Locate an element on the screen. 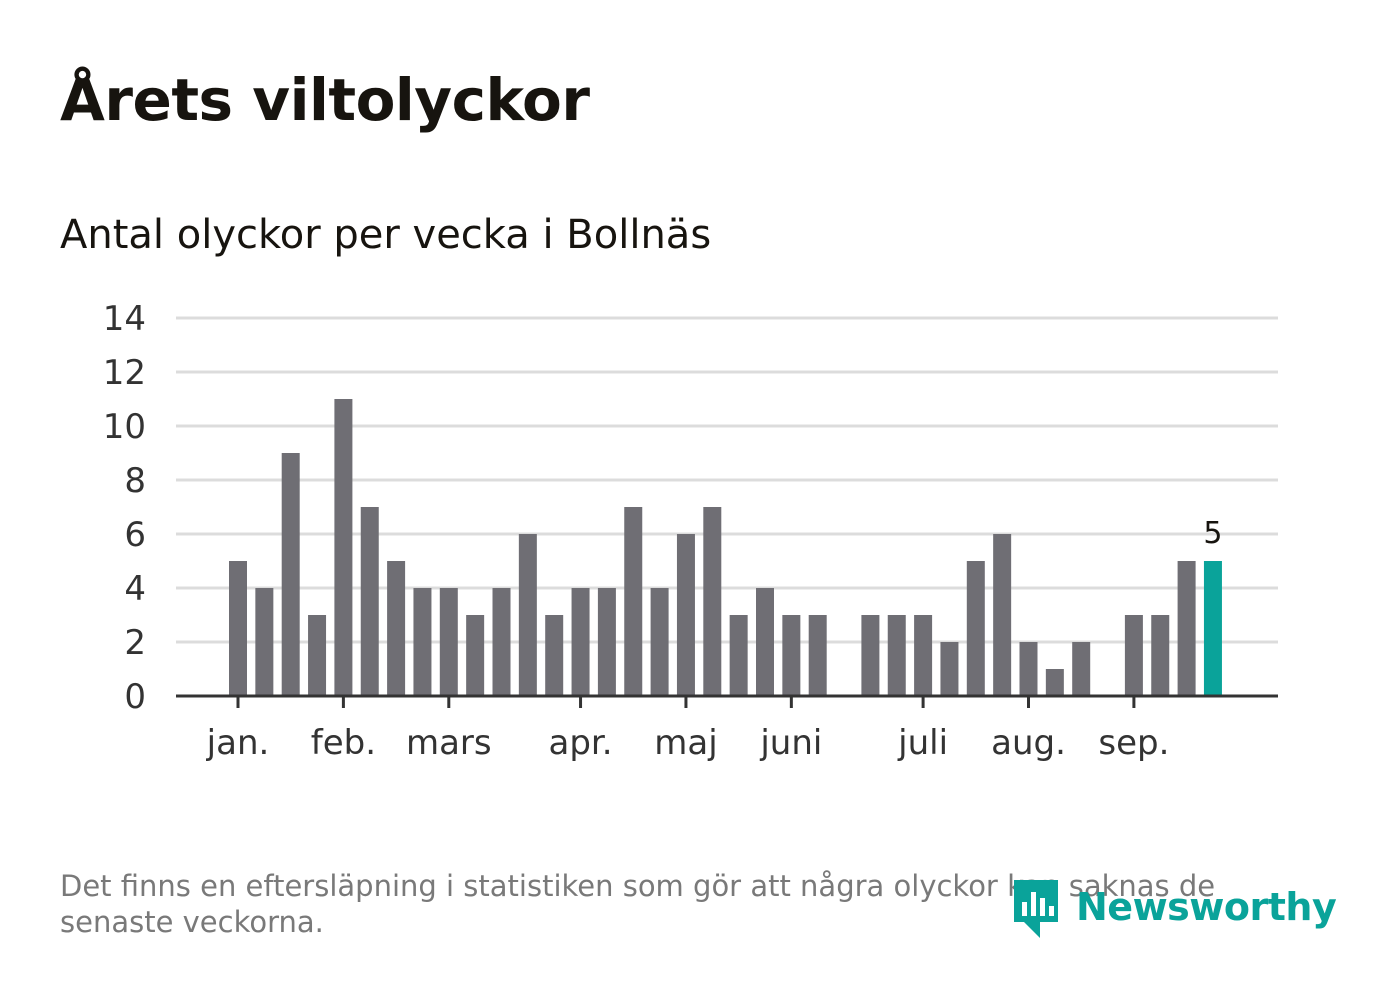 The width and height of the screenshot is (1382, 999). x-tick-label: feb. is located at coordinates (343, 743).